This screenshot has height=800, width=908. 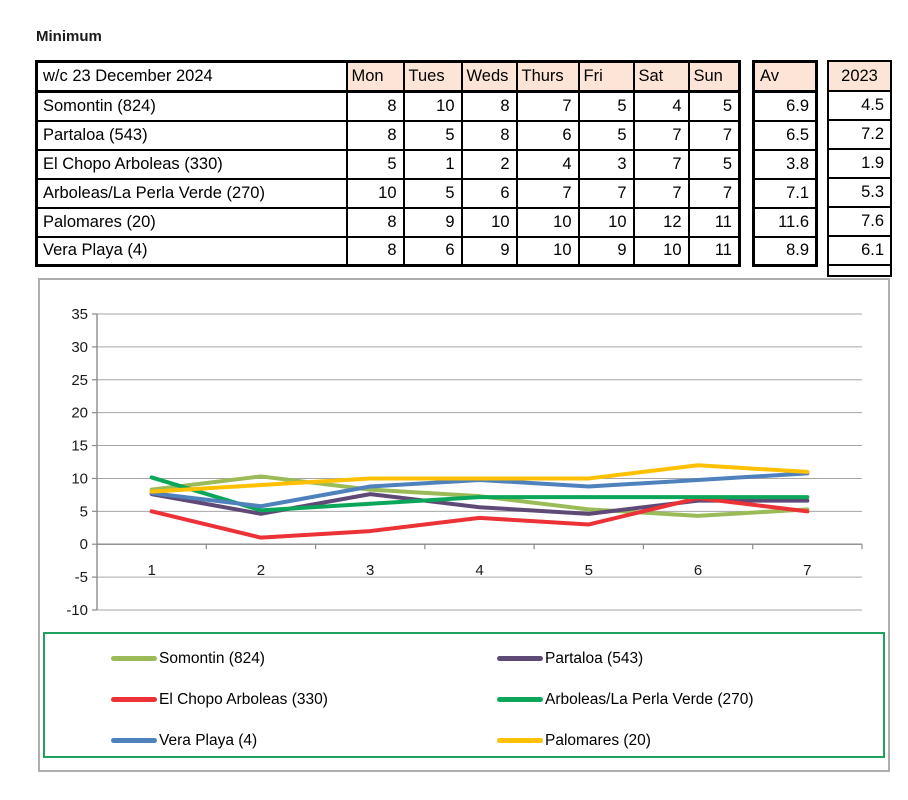 I want to click on week-label-cell: w/c 23 December 2024, so click(x=191, y=76).